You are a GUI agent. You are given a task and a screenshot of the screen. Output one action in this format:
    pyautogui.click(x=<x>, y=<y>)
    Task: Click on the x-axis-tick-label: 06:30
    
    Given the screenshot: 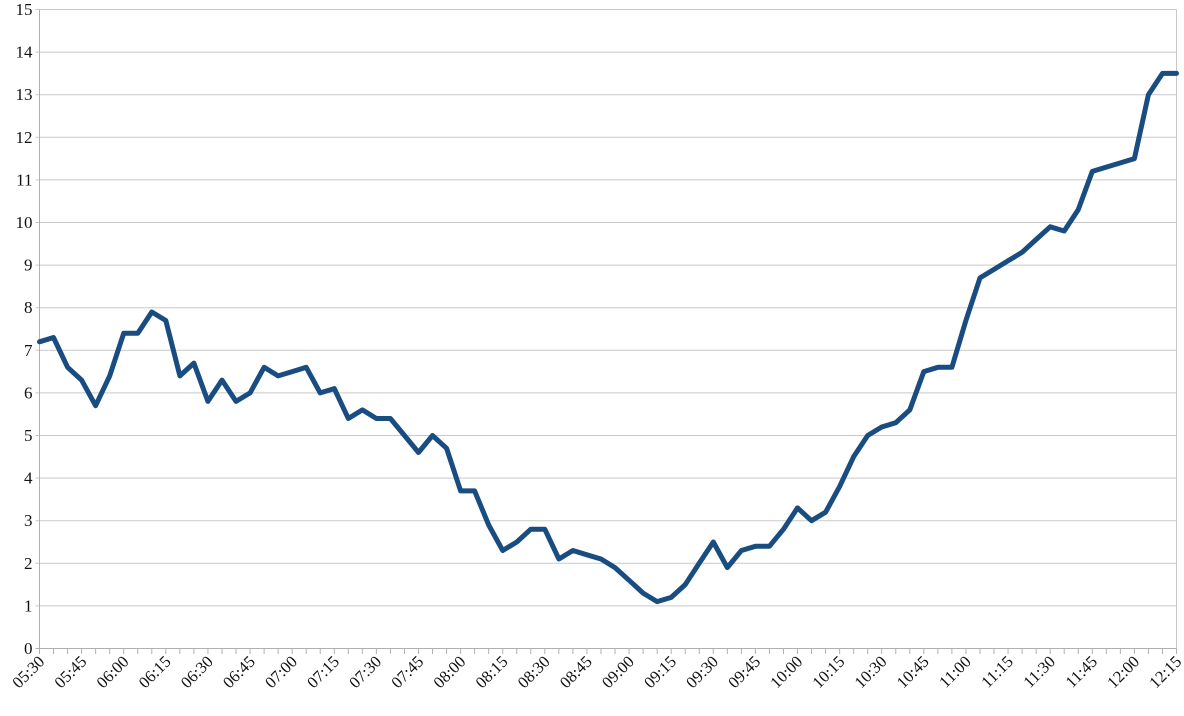 What is the action you would take?
    pyautogui.click(x=197, y=672)
    